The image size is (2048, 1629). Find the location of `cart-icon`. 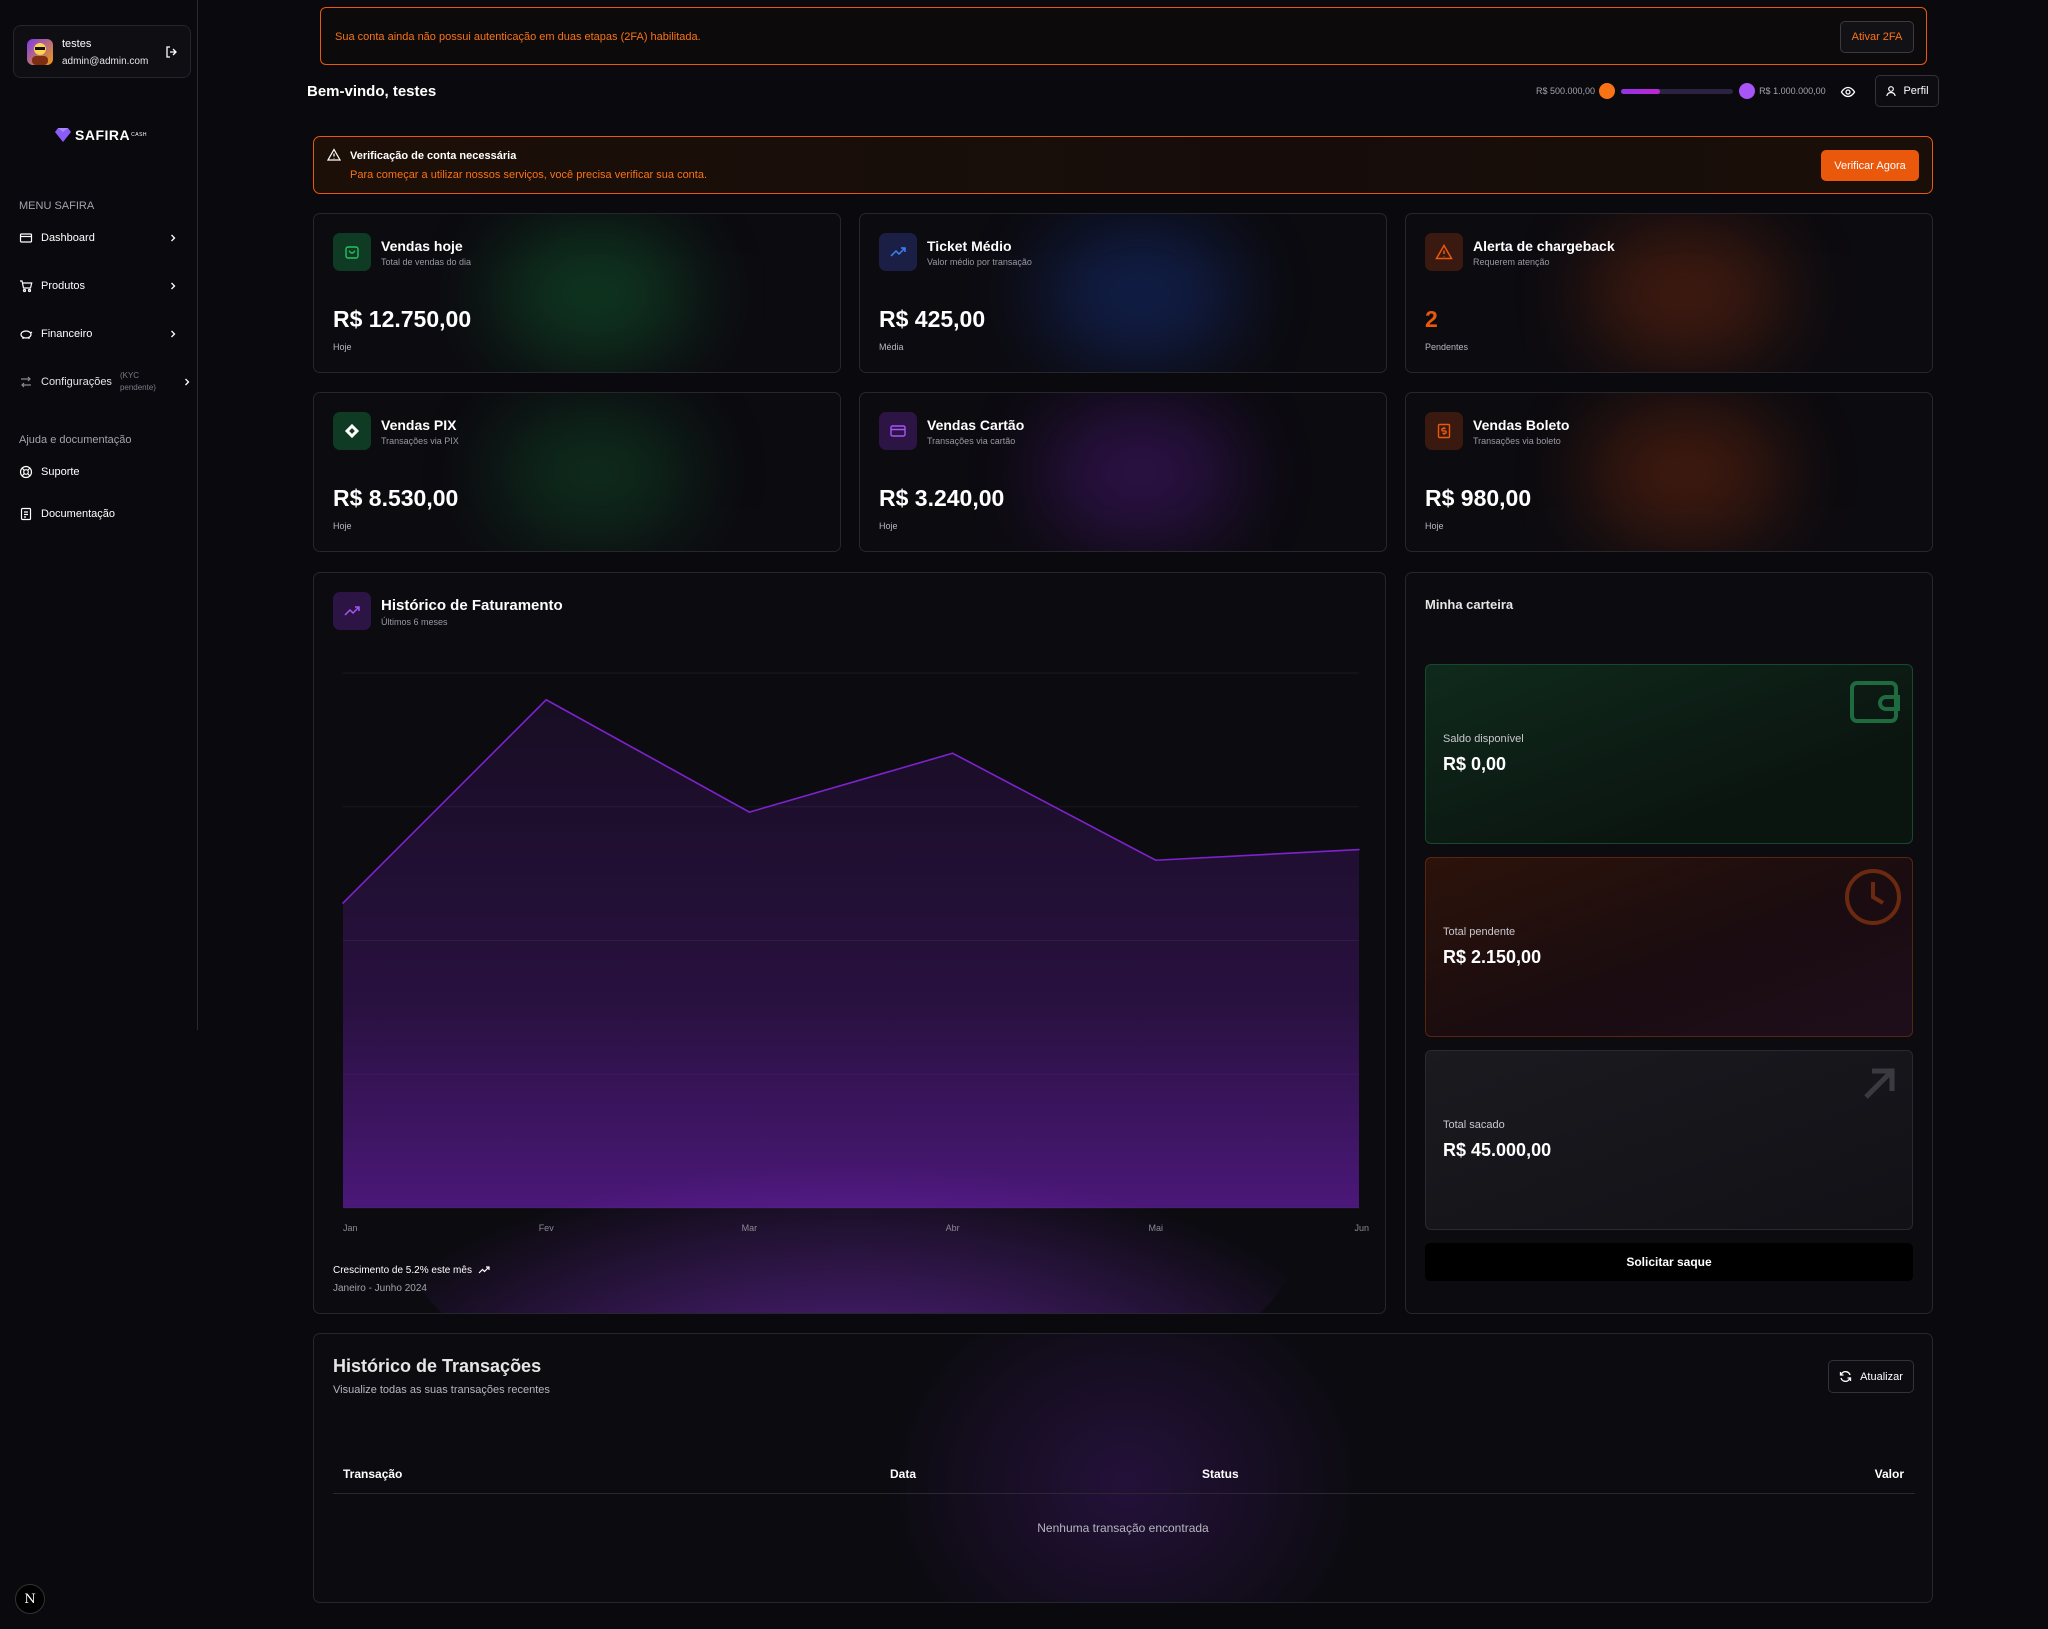

cart-icon is located at coordinates (26, 286).